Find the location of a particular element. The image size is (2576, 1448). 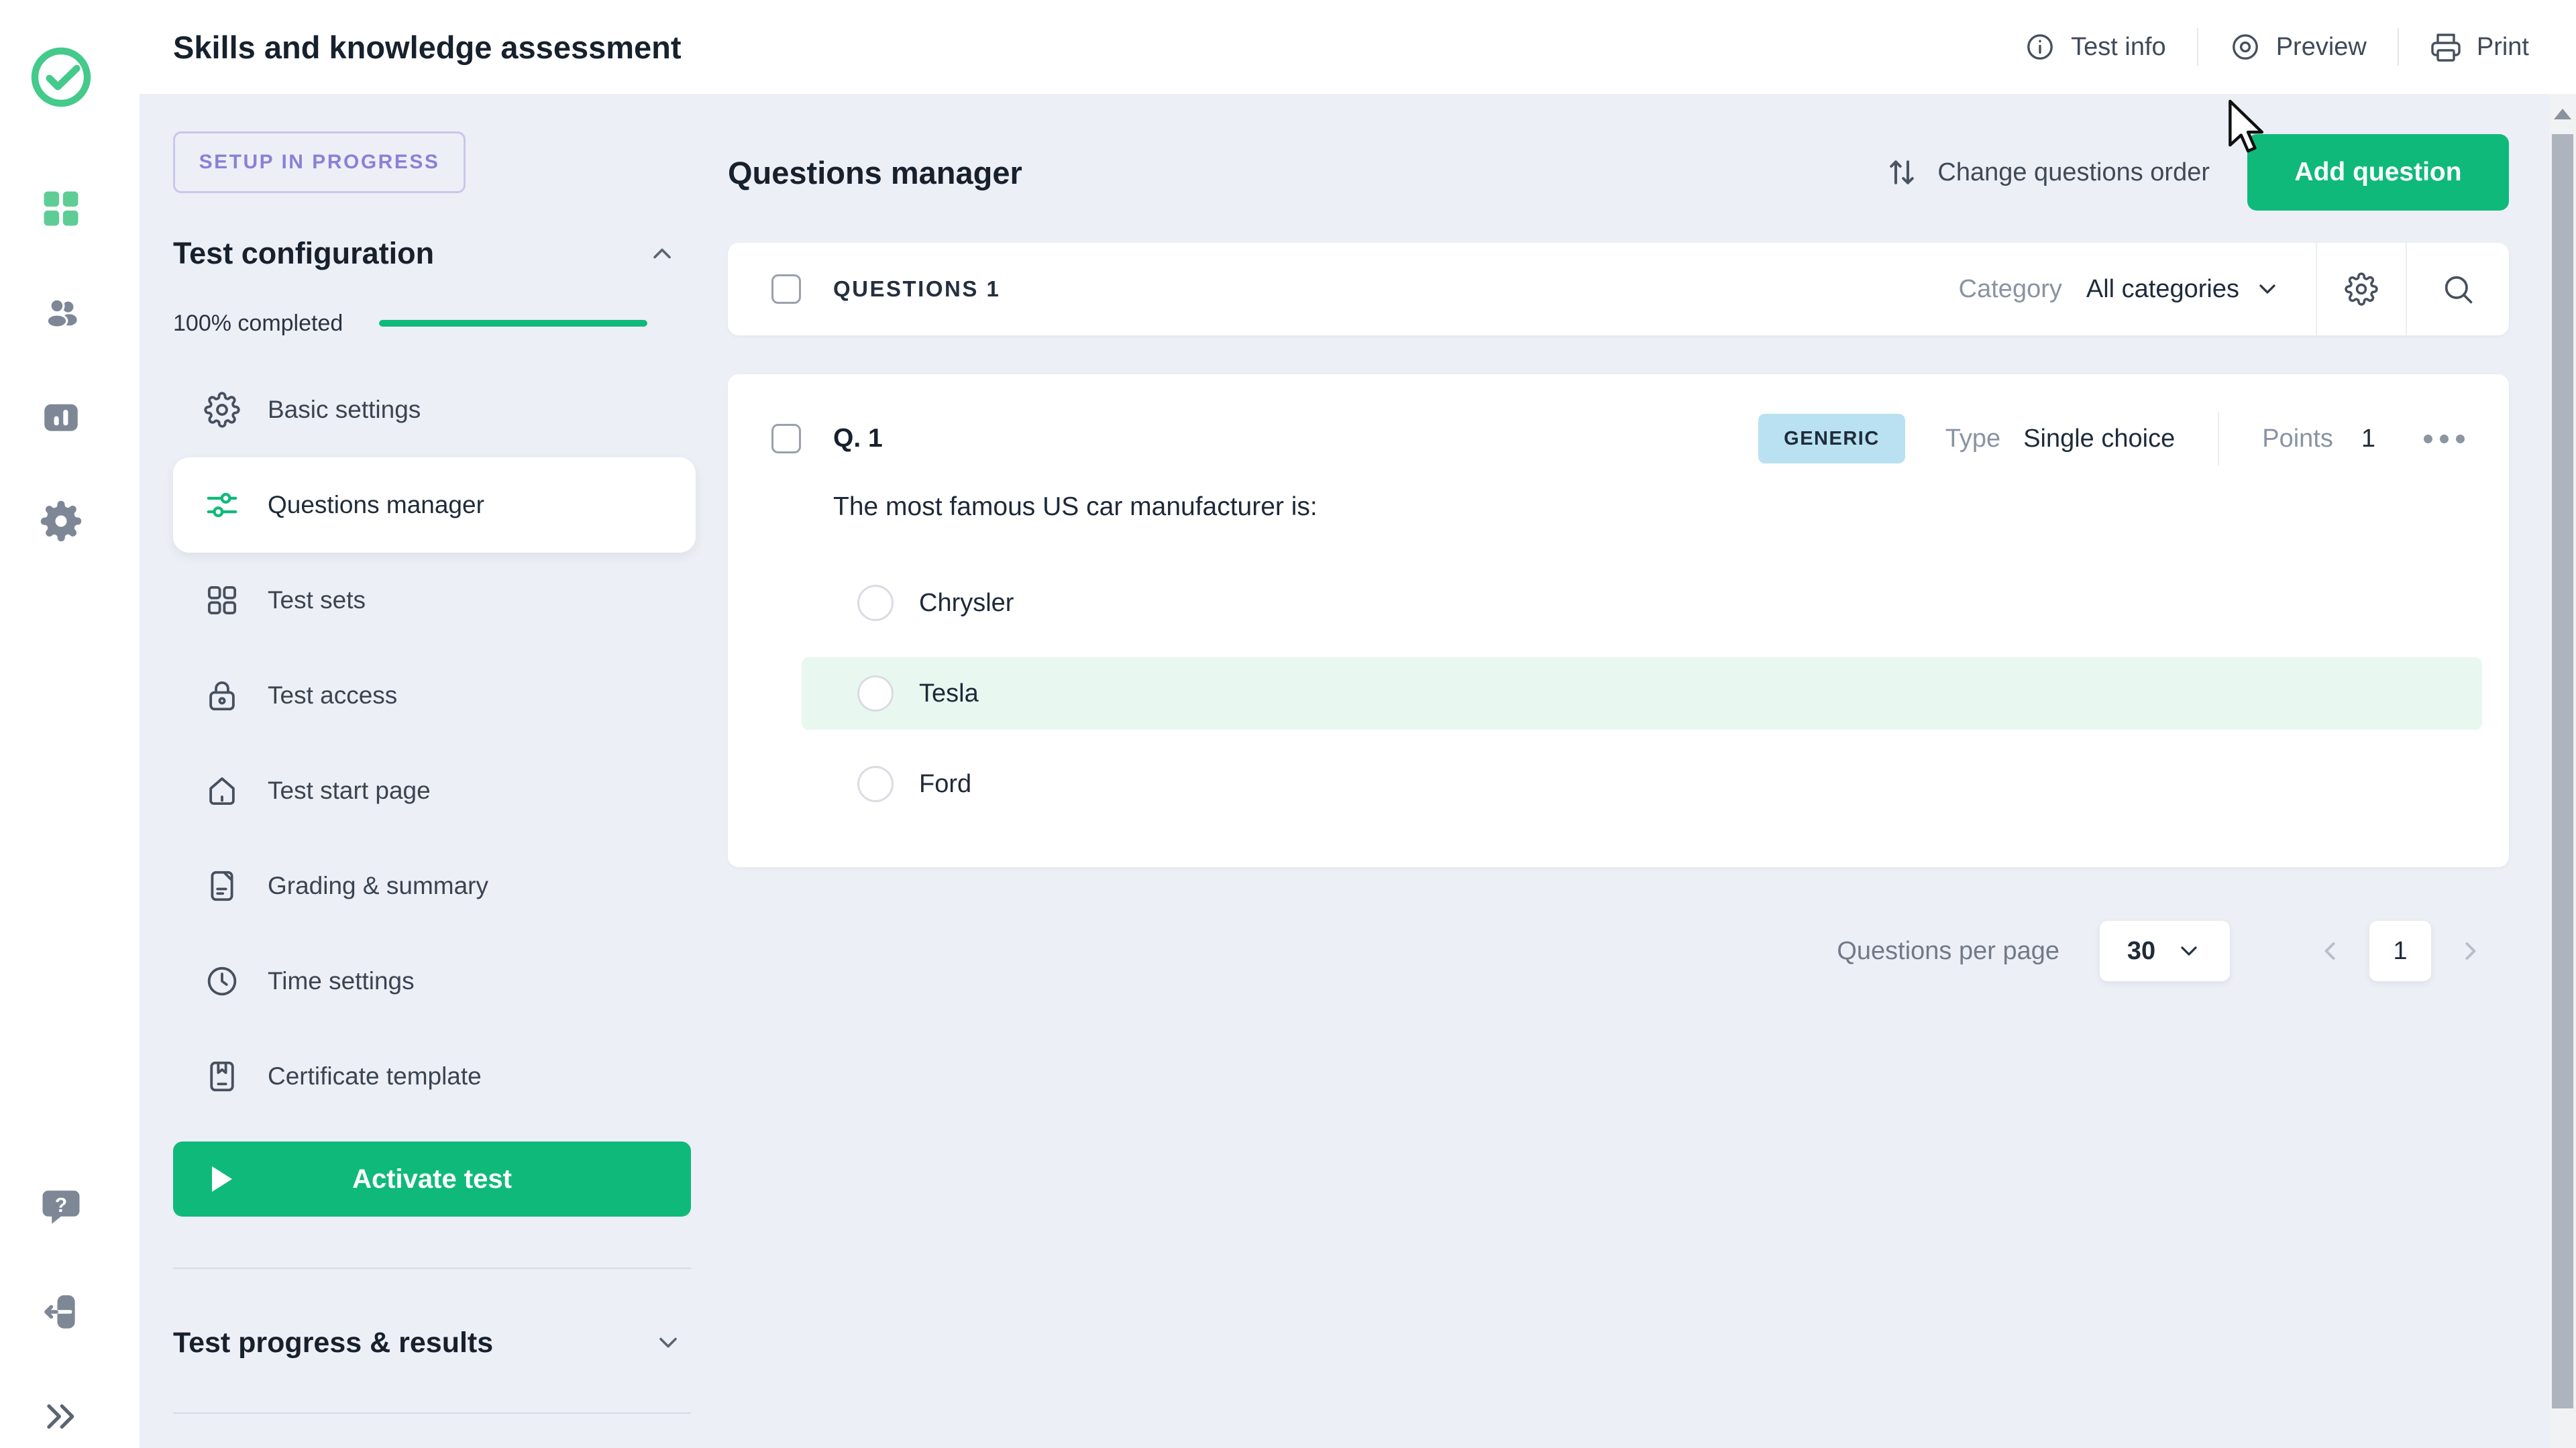

certificate-icon is located at coordinates (222, 1076).